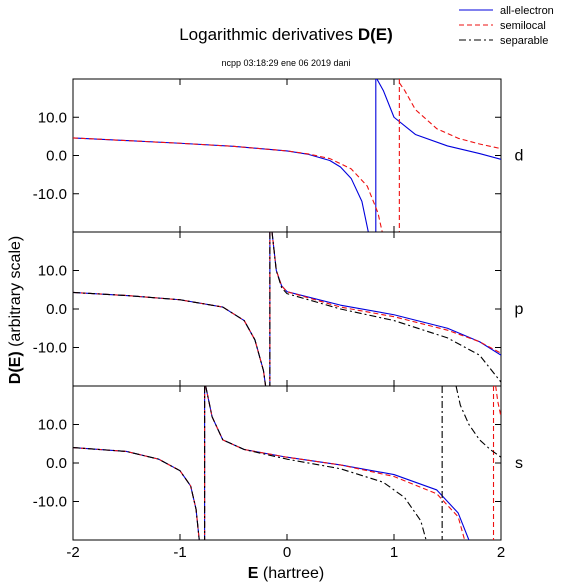  What do you see at coordinates (523, 26) in the screenshot?
I see `legend-label-semilocal: semilocal` at bounding box center [523, 26].